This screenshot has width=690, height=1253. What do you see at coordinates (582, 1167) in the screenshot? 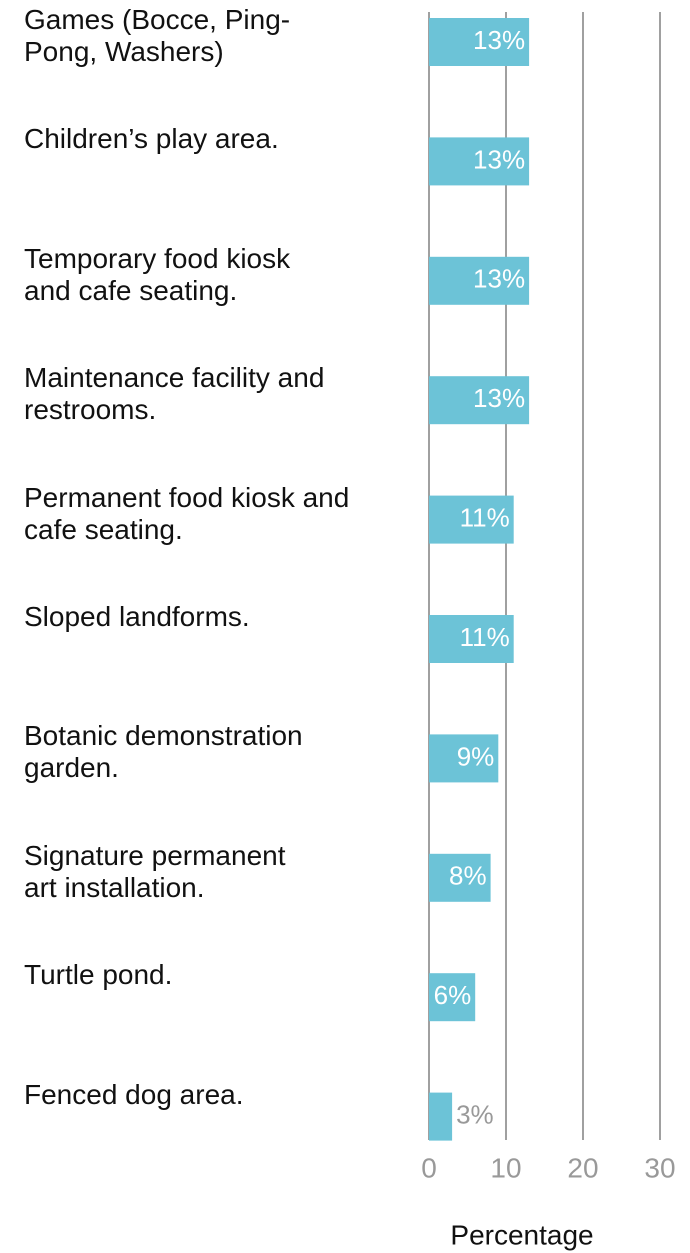
I see `x-tick-label: 20` at bounding box center [582, 1167].